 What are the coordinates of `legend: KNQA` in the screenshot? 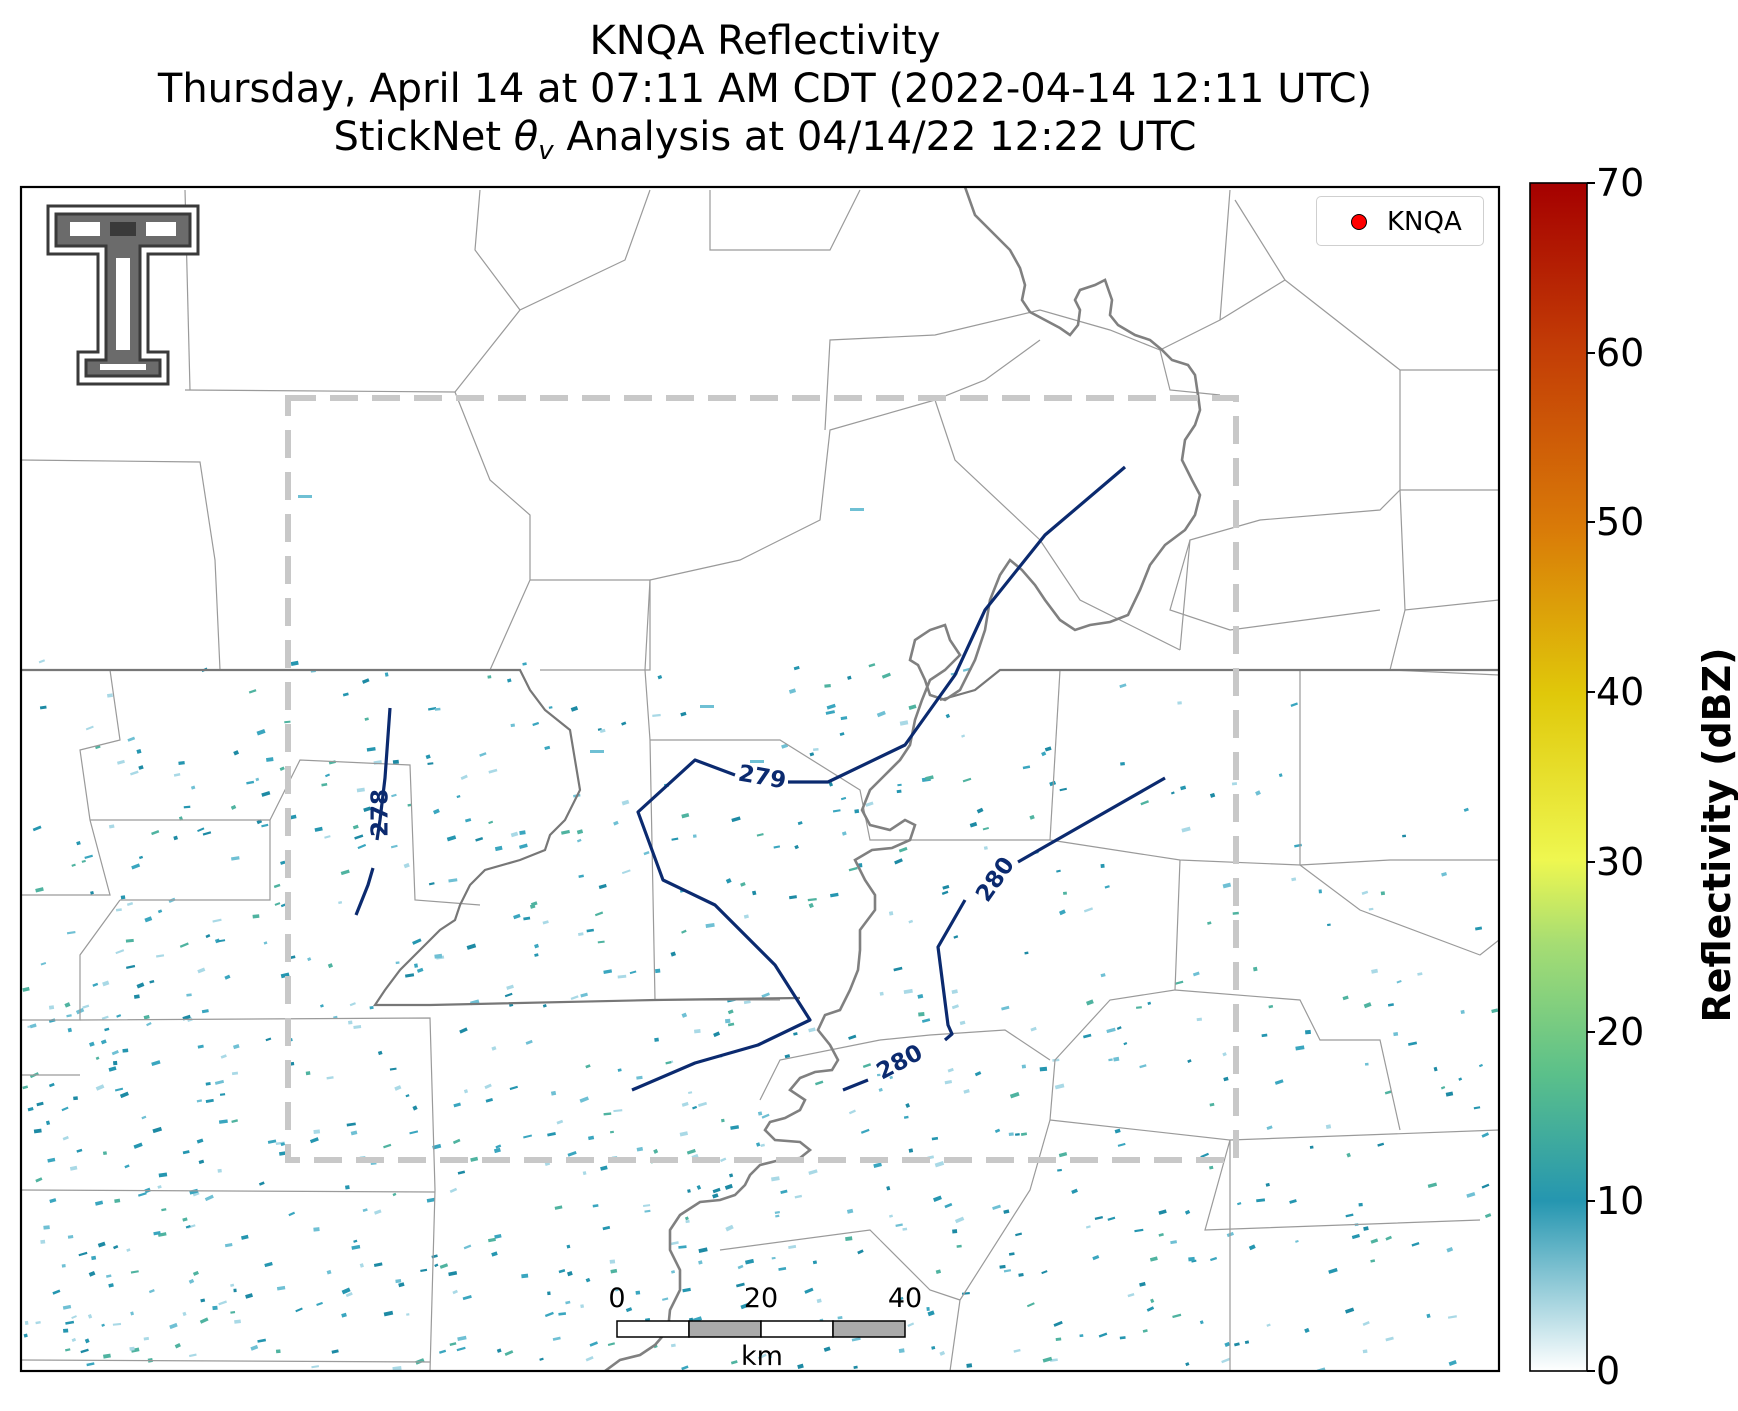 It's located at (1400, 221).